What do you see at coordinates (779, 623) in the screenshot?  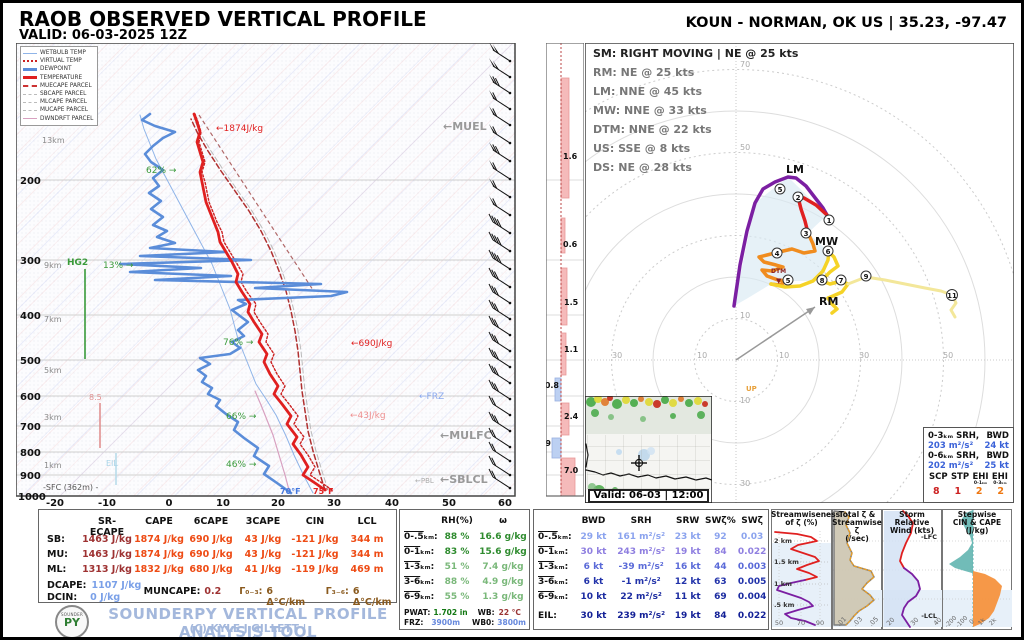 I see `label-50: 50` at bounding box center [779, 623].